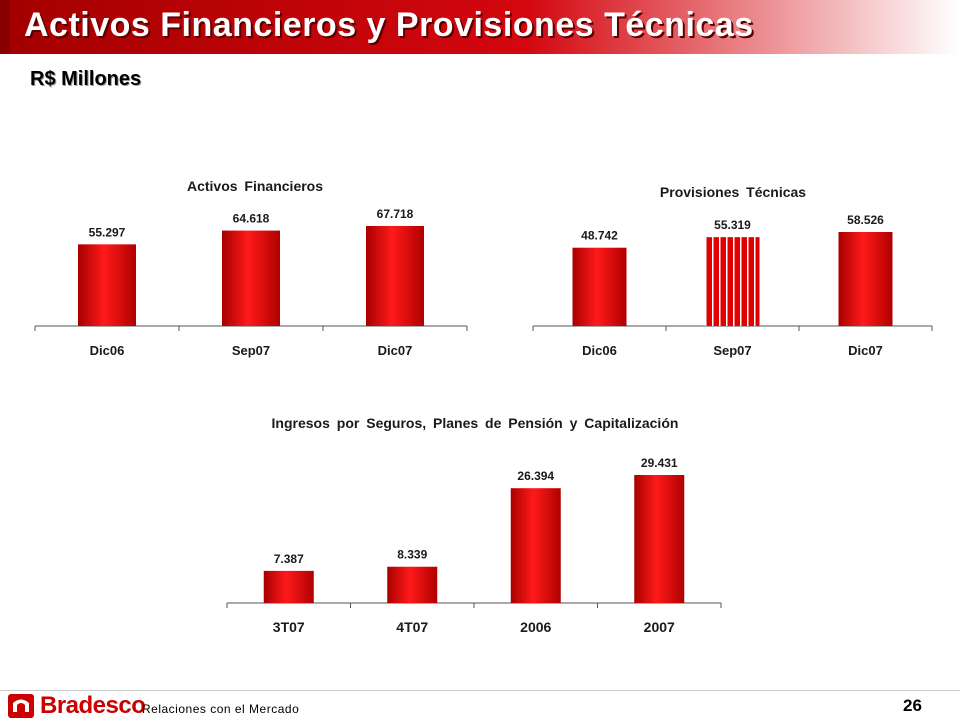 This screenshot has width=960, height=720. I want to click on ingresos-category-label: 2007, so click(659, 627).